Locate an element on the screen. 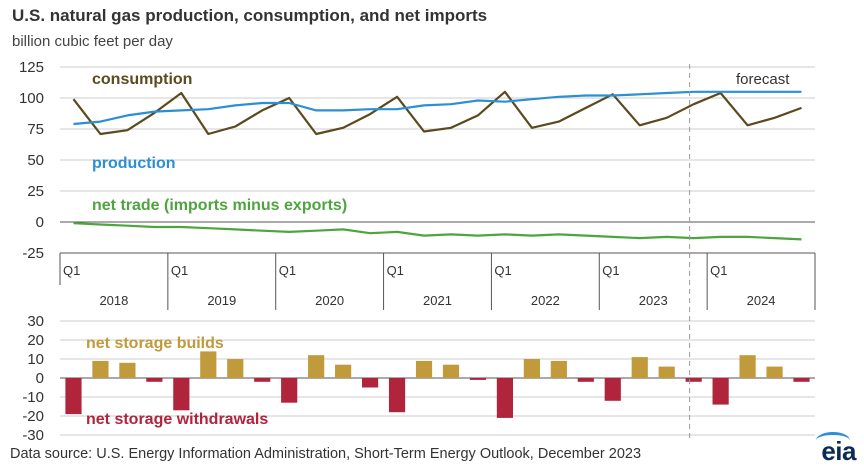 Image resolution: width=864 pixels, height=475 pixels. eia-logo-arc is located at coordinates (833, 440).